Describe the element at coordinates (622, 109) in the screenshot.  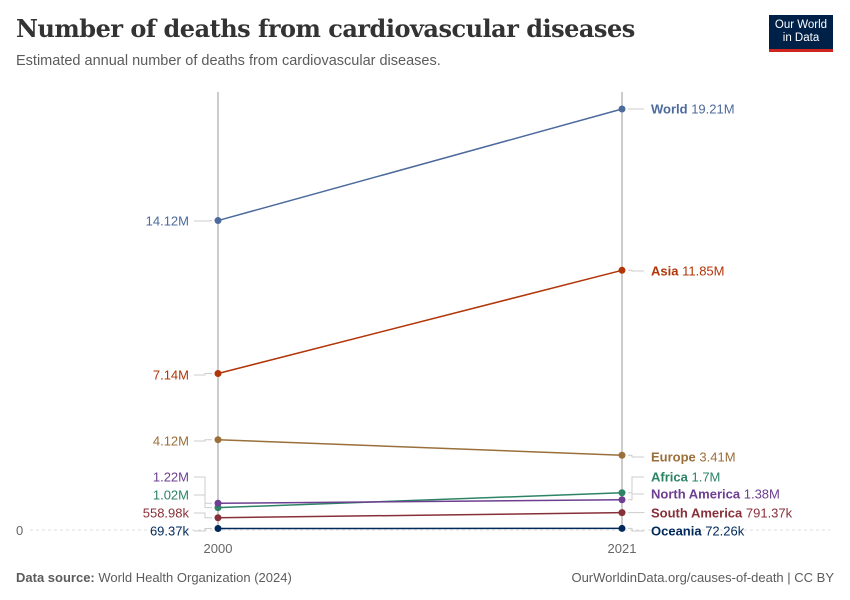
I see `point-2021-world` at that location.